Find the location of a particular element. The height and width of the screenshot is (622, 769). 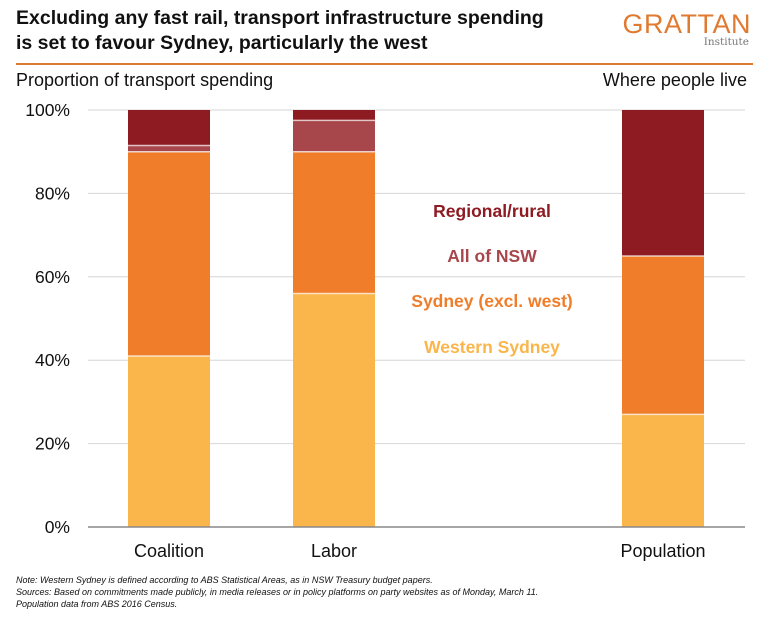

y-tick-label: 80% is located at coordinates (52, 193).